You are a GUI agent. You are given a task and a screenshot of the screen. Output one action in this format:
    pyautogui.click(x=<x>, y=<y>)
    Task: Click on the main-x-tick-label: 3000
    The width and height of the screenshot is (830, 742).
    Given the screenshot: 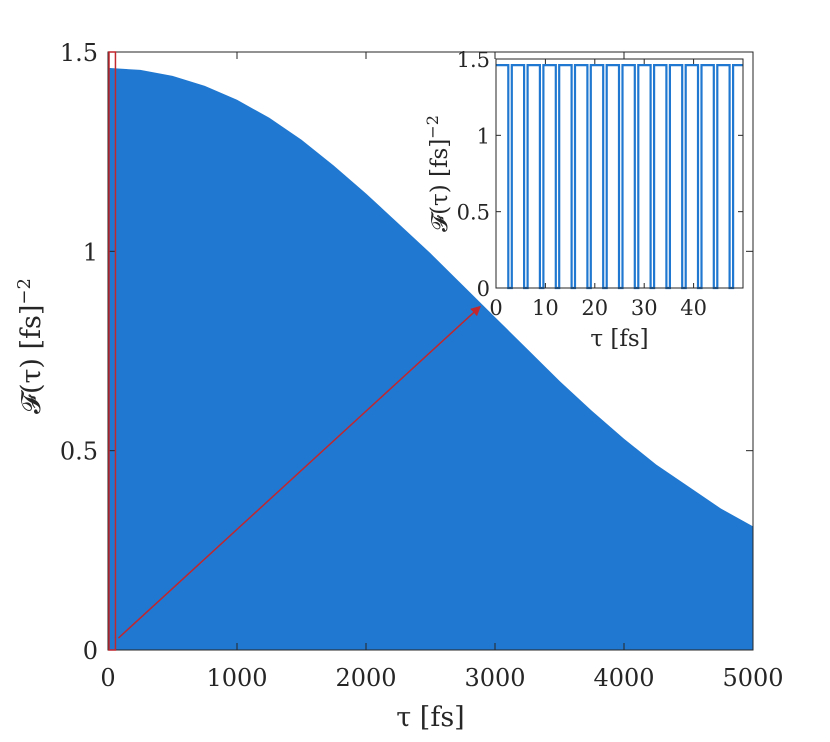 What is the action you would take?
    pyautogui.click(x=494, y=678)
    